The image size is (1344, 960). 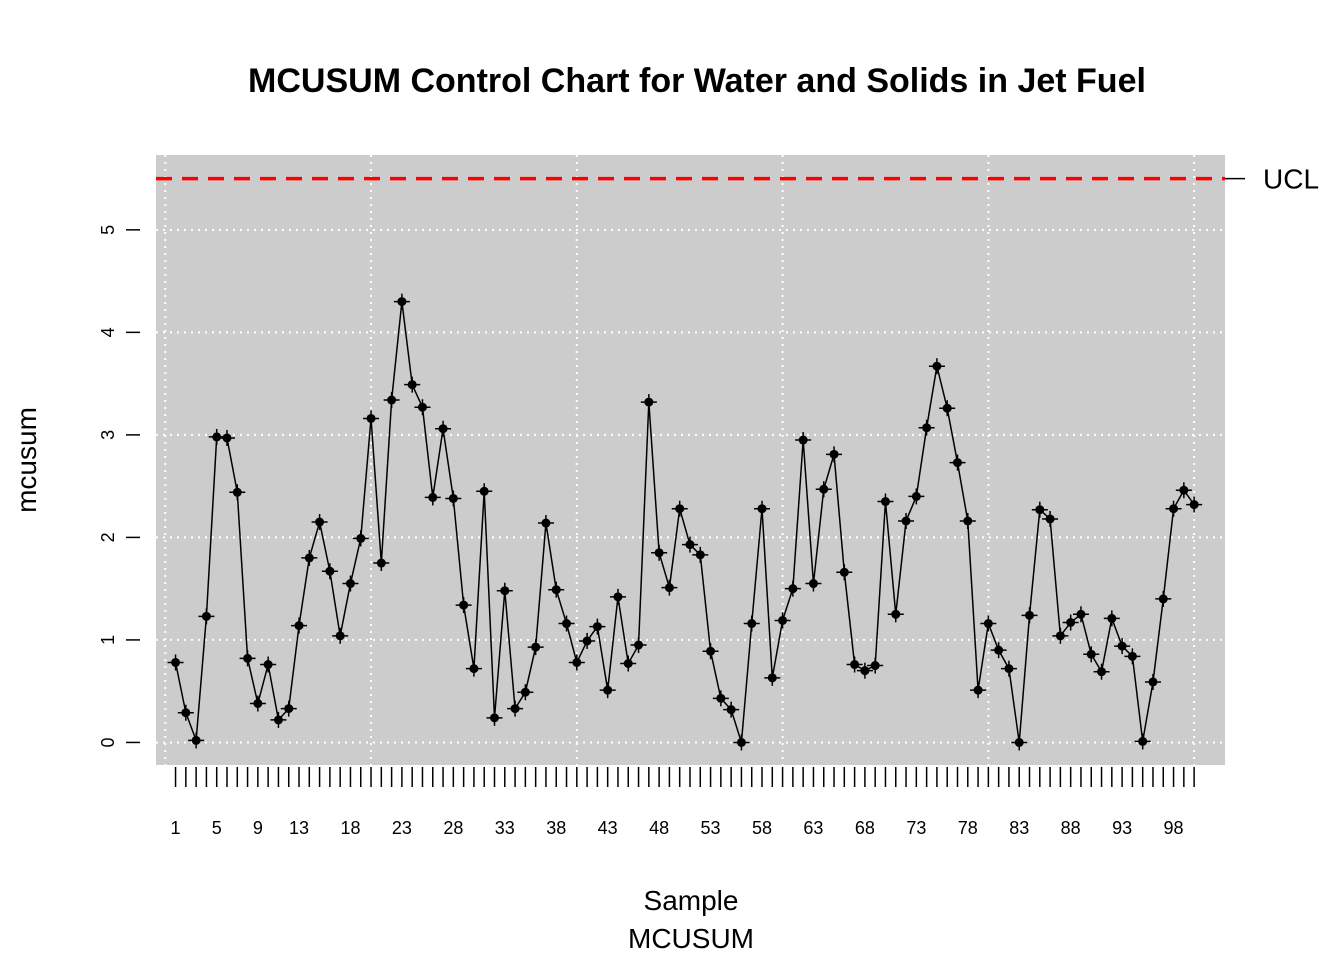 What do you see at coordinates (1122, 828) in the screenshot?
I see `x-tick-label: 93` at bounding box center [1122, 828].